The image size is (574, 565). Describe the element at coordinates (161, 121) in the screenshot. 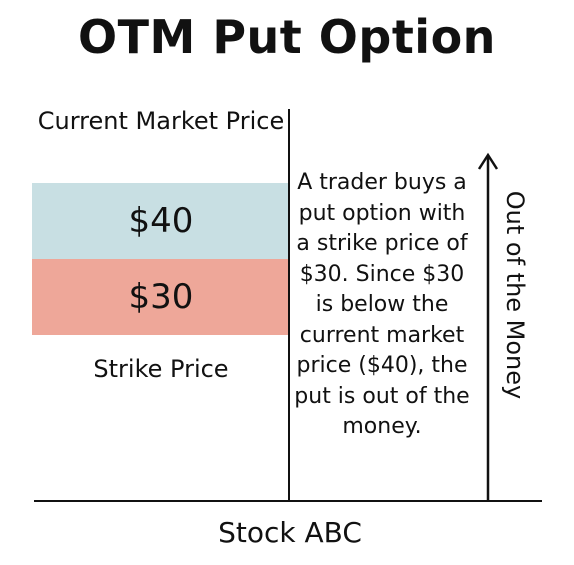

I see `current-market-price-label: Current Market Price` at that location.